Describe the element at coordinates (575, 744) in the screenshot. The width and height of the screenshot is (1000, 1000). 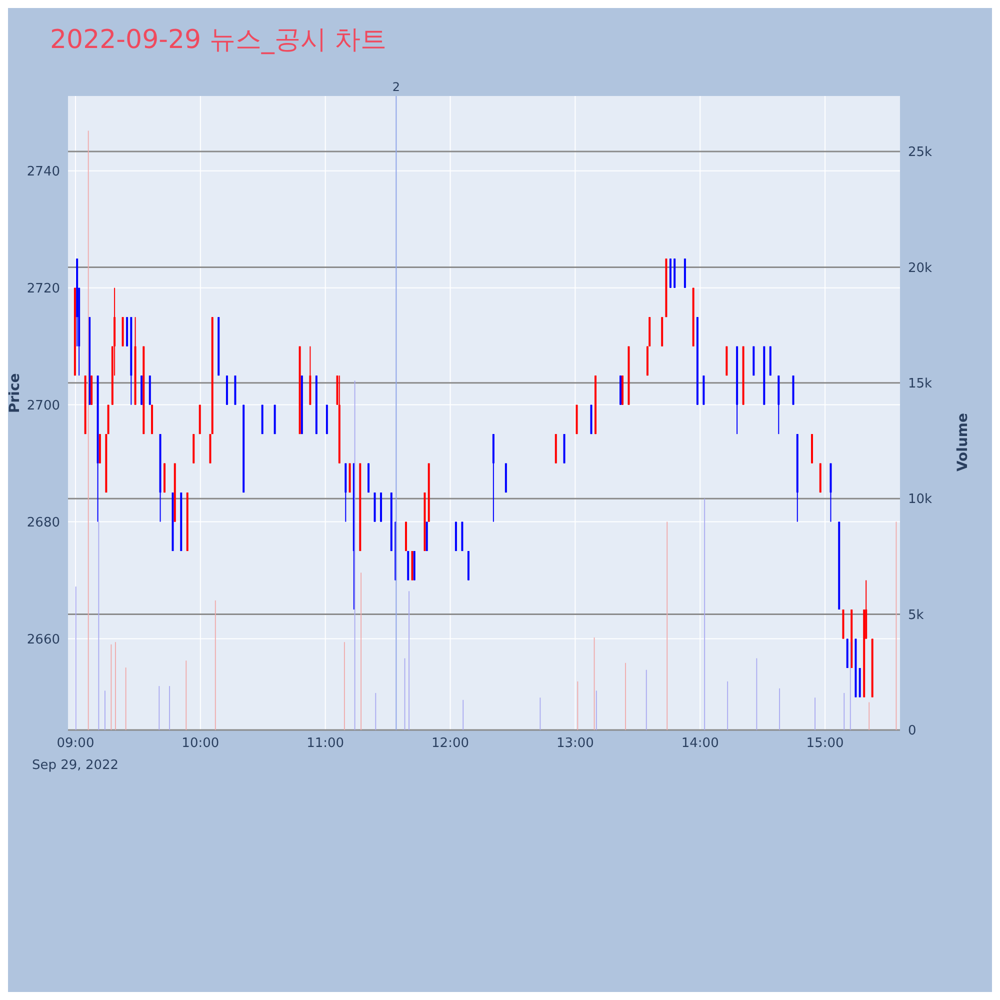
I see `x-tick-label: 13:00` at that location.